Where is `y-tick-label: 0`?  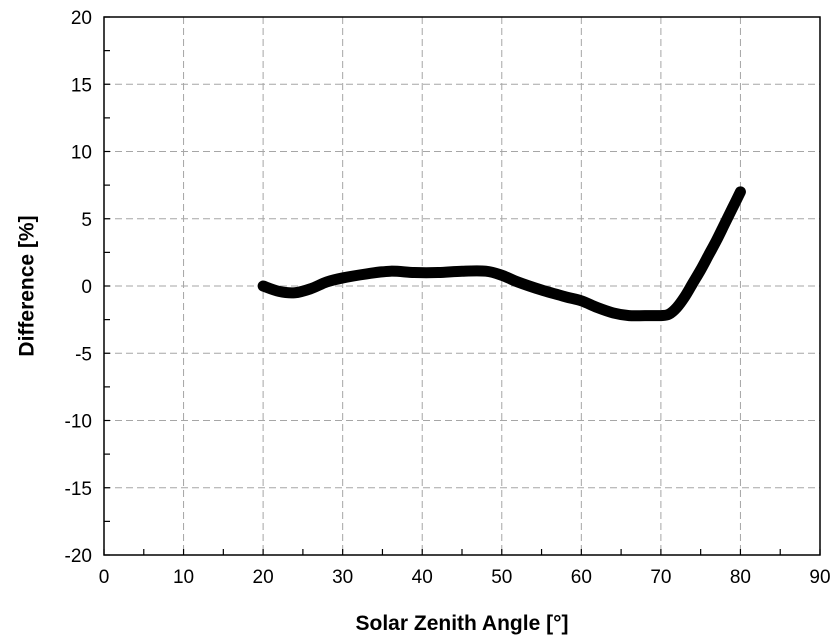 y-tick-label: 0 is located at coordinates (86, 287).